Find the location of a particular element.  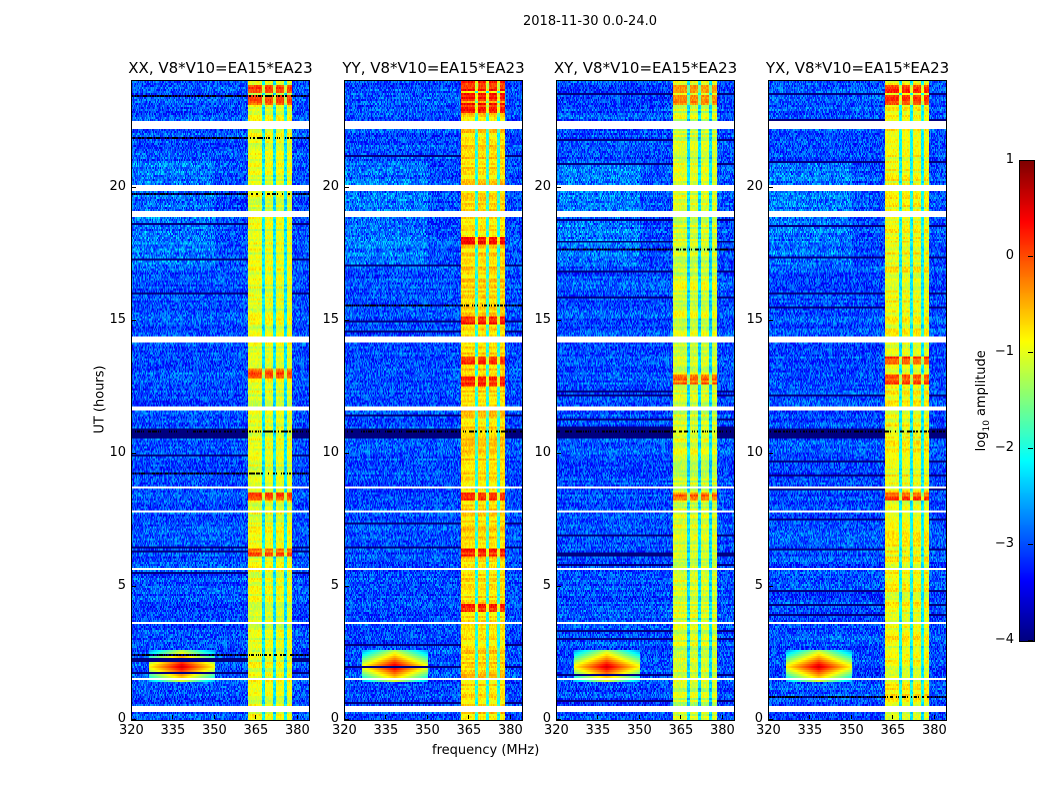

colorbar is located at coordinates (1027, 401).